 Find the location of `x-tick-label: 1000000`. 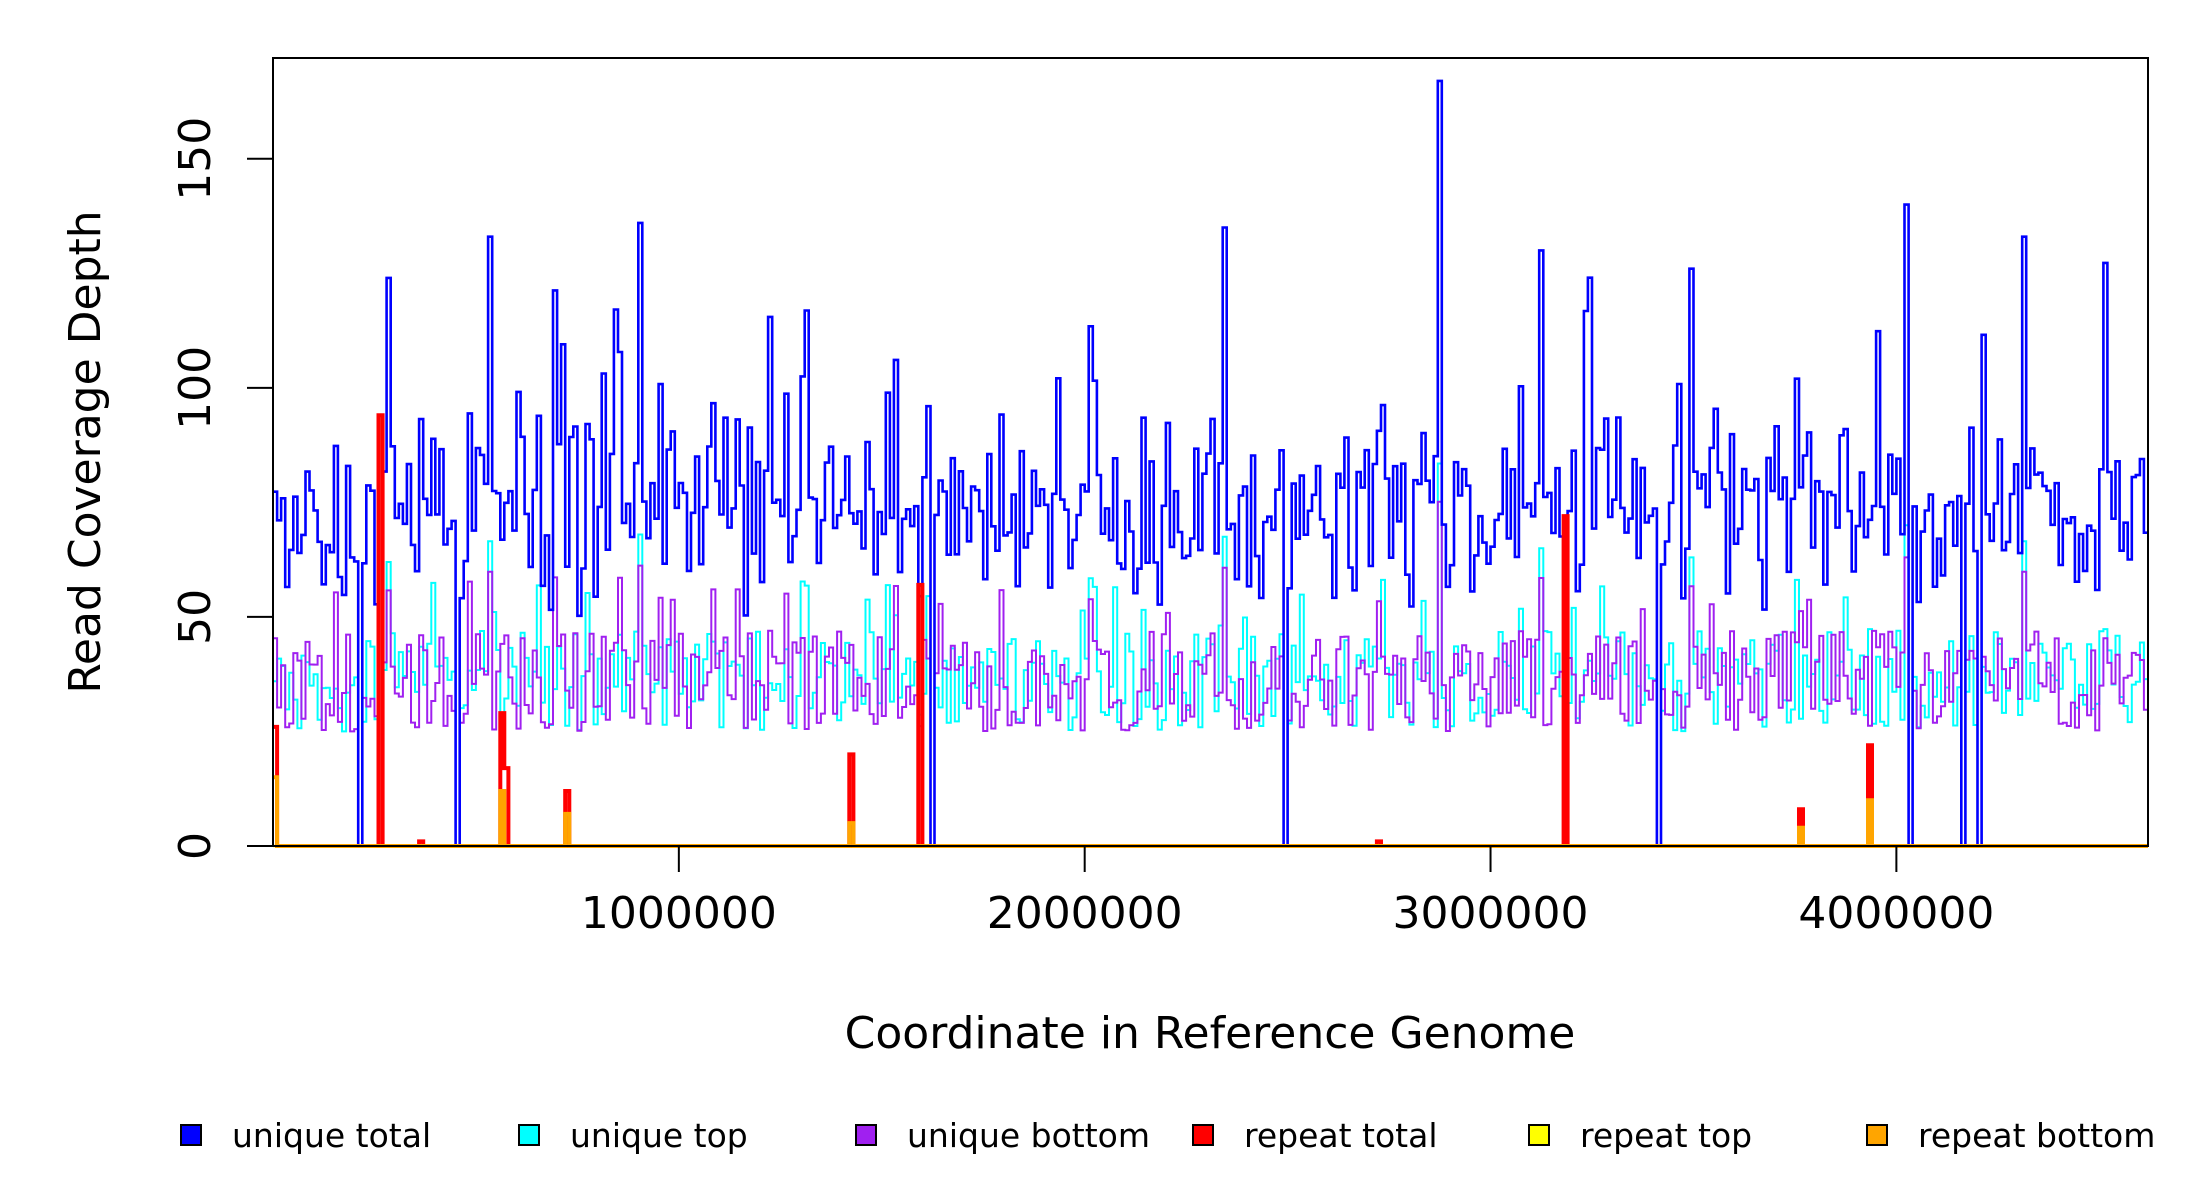

x-tick-label: 1000000 is located at coordinates (679, 913).